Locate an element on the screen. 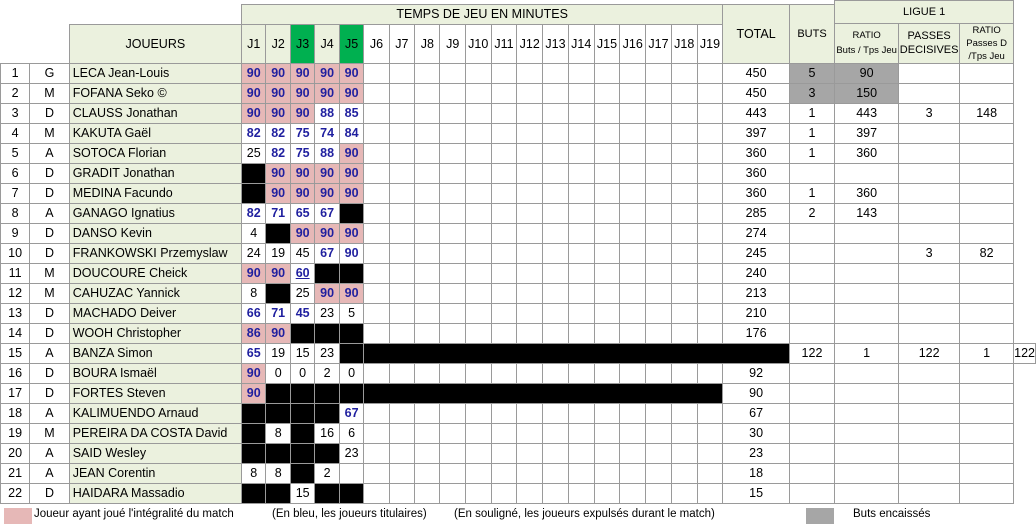 The width and height of the screenshot is (1036, 528). game-minutes-cell: 15 is located at coordinates (302, 493).